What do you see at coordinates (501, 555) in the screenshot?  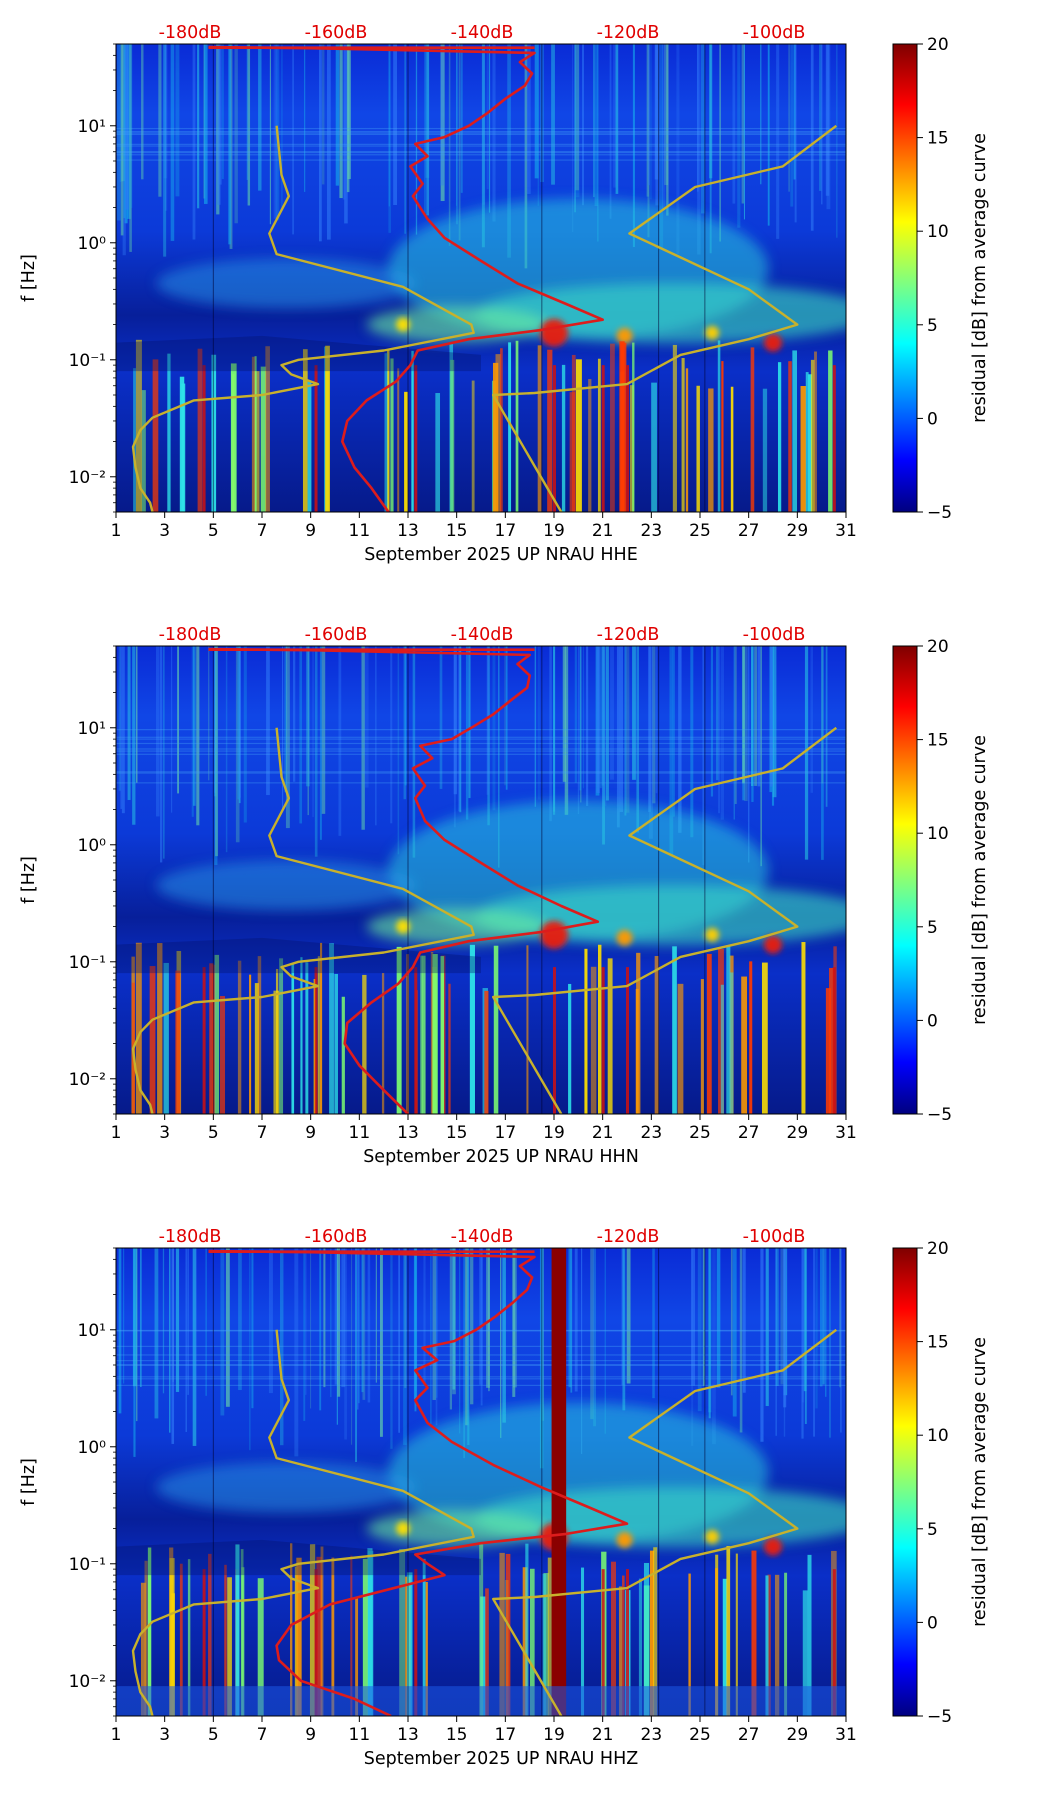 I see `x-axis-label: September 2025 UP NRAU HHE` at bounding box center [501, 555].